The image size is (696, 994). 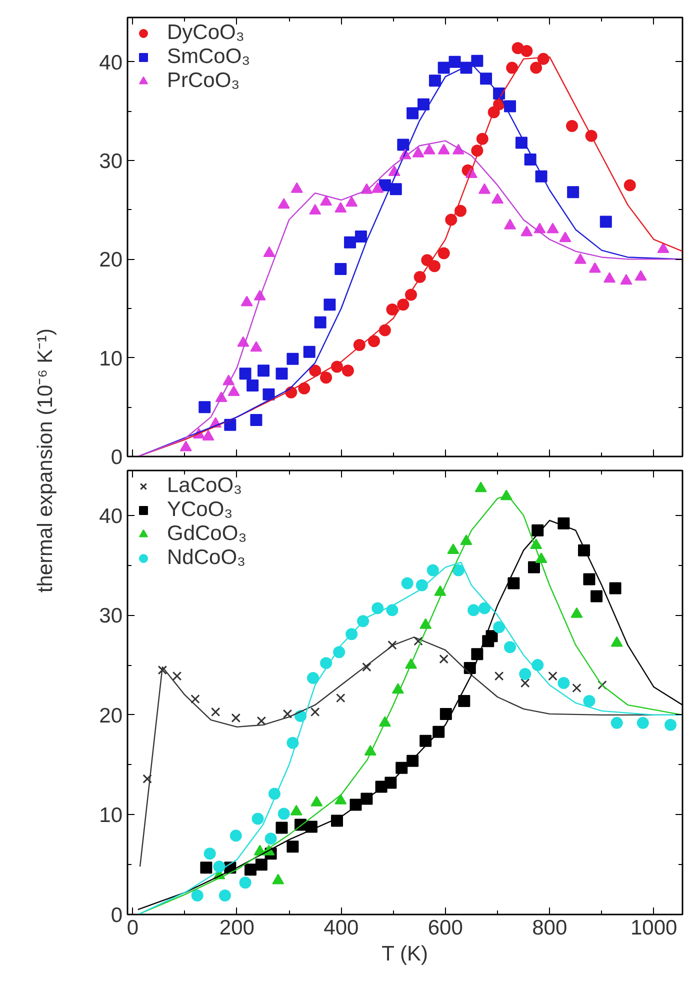 What do you see at coordinates (203, 81) in the screenshot?
I see `legend-label: PrCoO₃` at bounding box center [203, 81].